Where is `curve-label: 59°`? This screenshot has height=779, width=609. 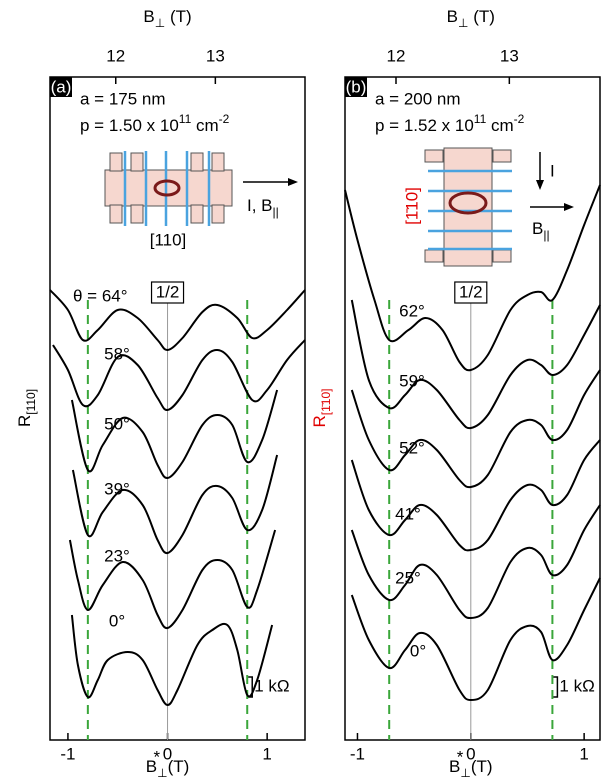
curve-label: 59° is located at coordinates (412, 380).